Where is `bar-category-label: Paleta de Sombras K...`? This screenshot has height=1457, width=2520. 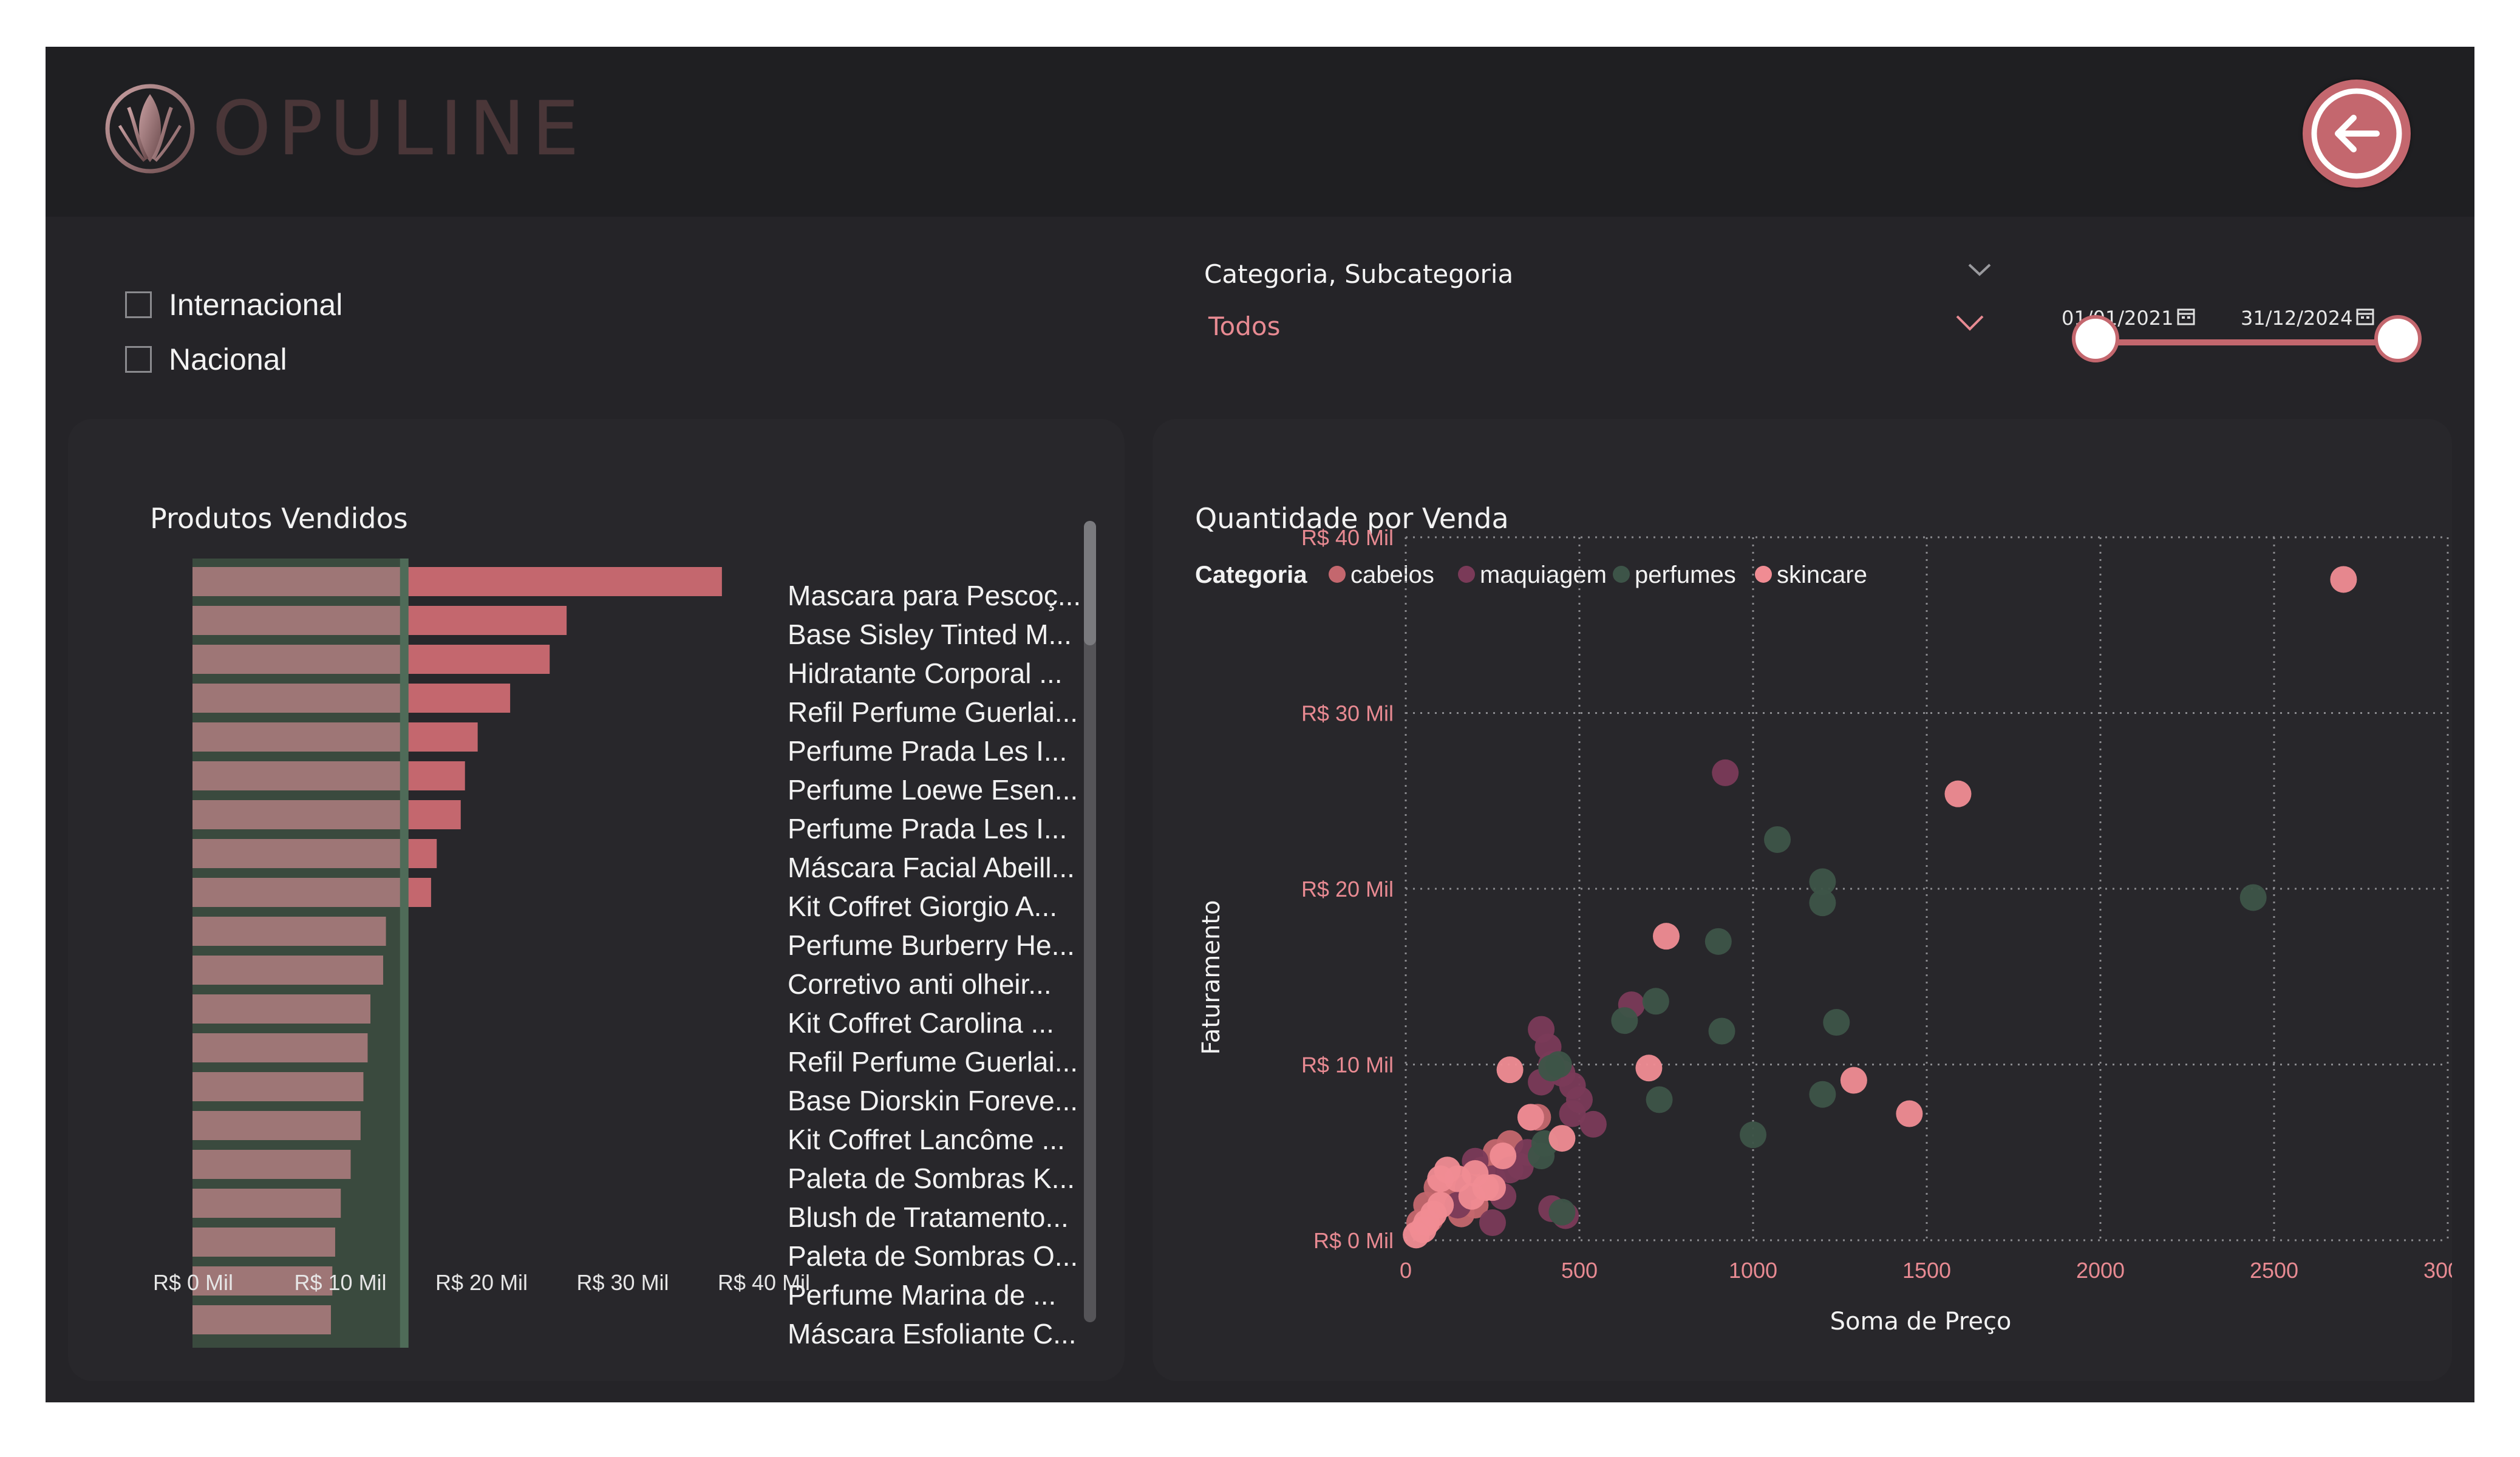
bar-category-label: Paleta de Sombras K... is located at coordinates (931, 1178).